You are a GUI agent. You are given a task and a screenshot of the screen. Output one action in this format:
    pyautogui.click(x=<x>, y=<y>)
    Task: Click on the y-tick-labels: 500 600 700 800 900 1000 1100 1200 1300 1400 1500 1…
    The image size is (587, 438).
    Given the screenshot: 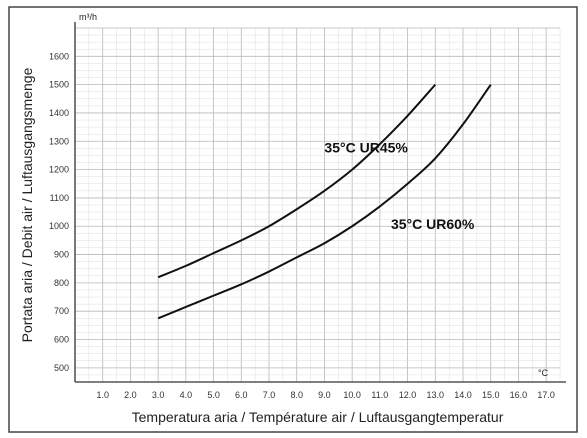 What is the action you would take?
    pyautogui.click(x=59, y=212)
    